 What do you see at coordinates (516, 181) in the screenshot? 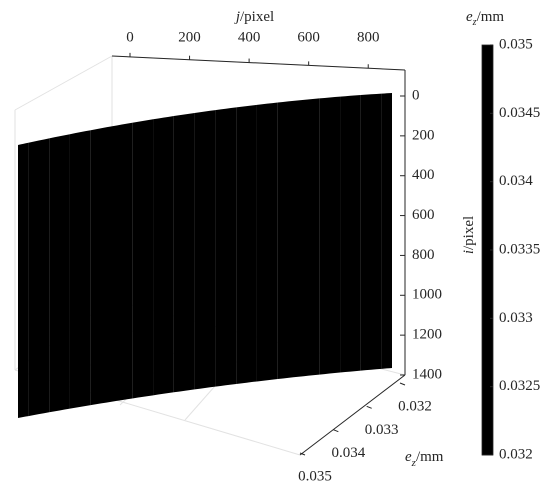
I see `colorbar-tick-label: 0.034` at bounding box center [516, 181].